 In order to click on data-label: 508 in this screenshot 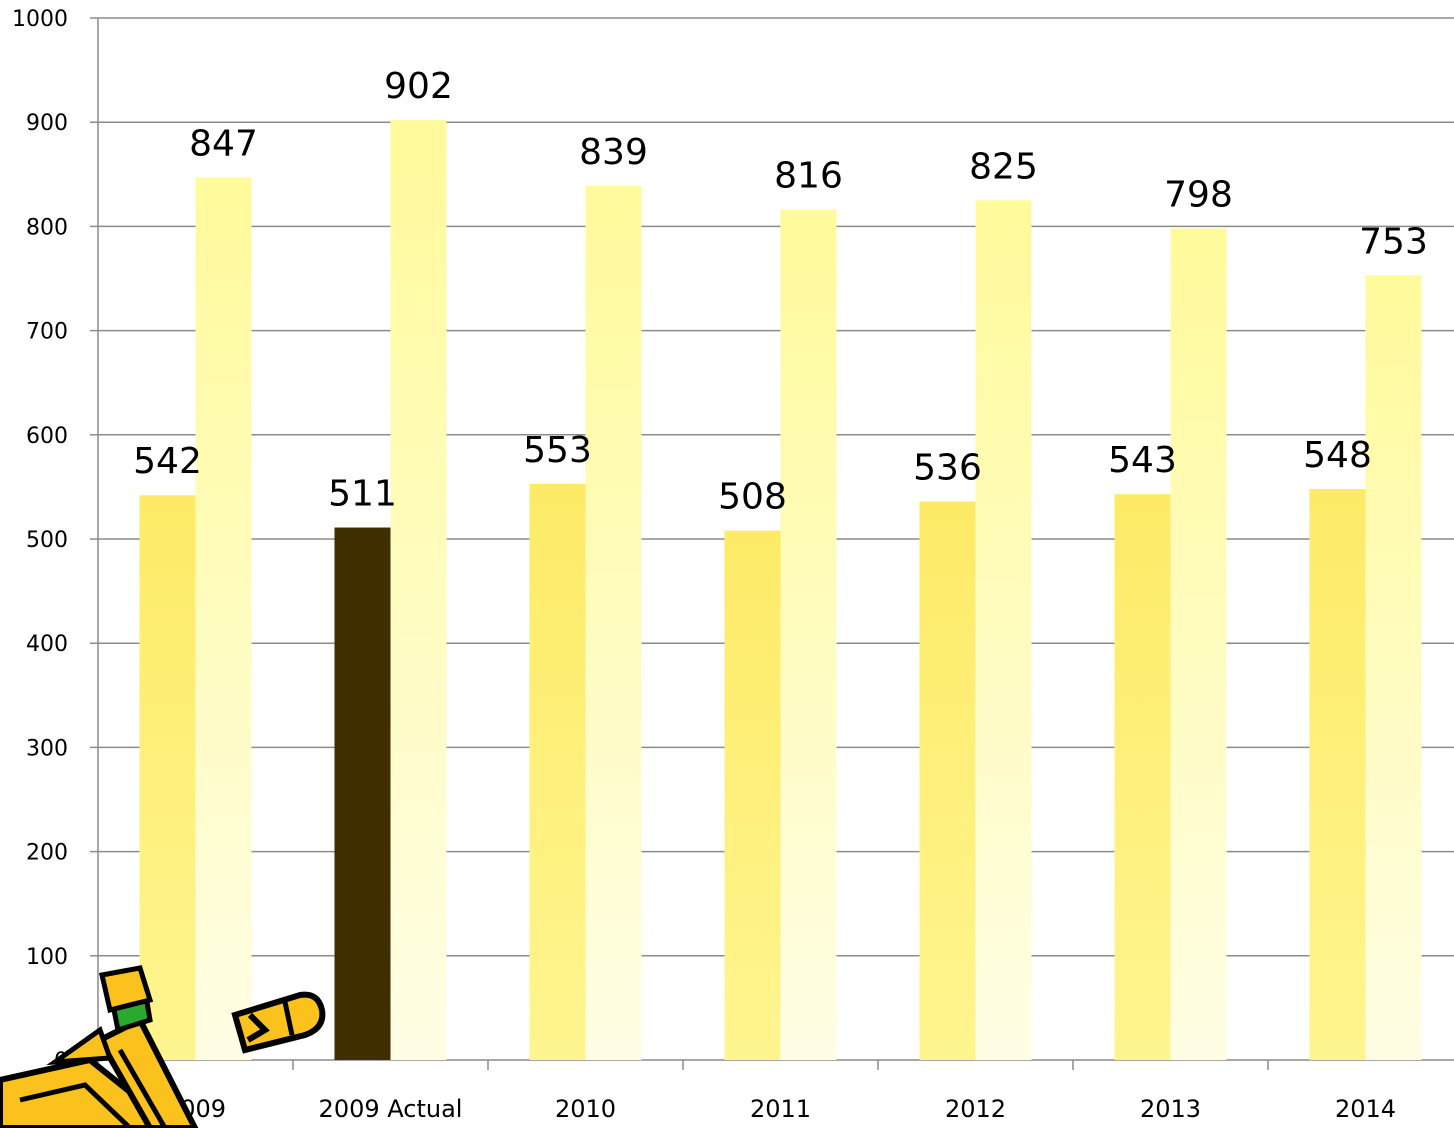, I will do `click(752, 497)`.